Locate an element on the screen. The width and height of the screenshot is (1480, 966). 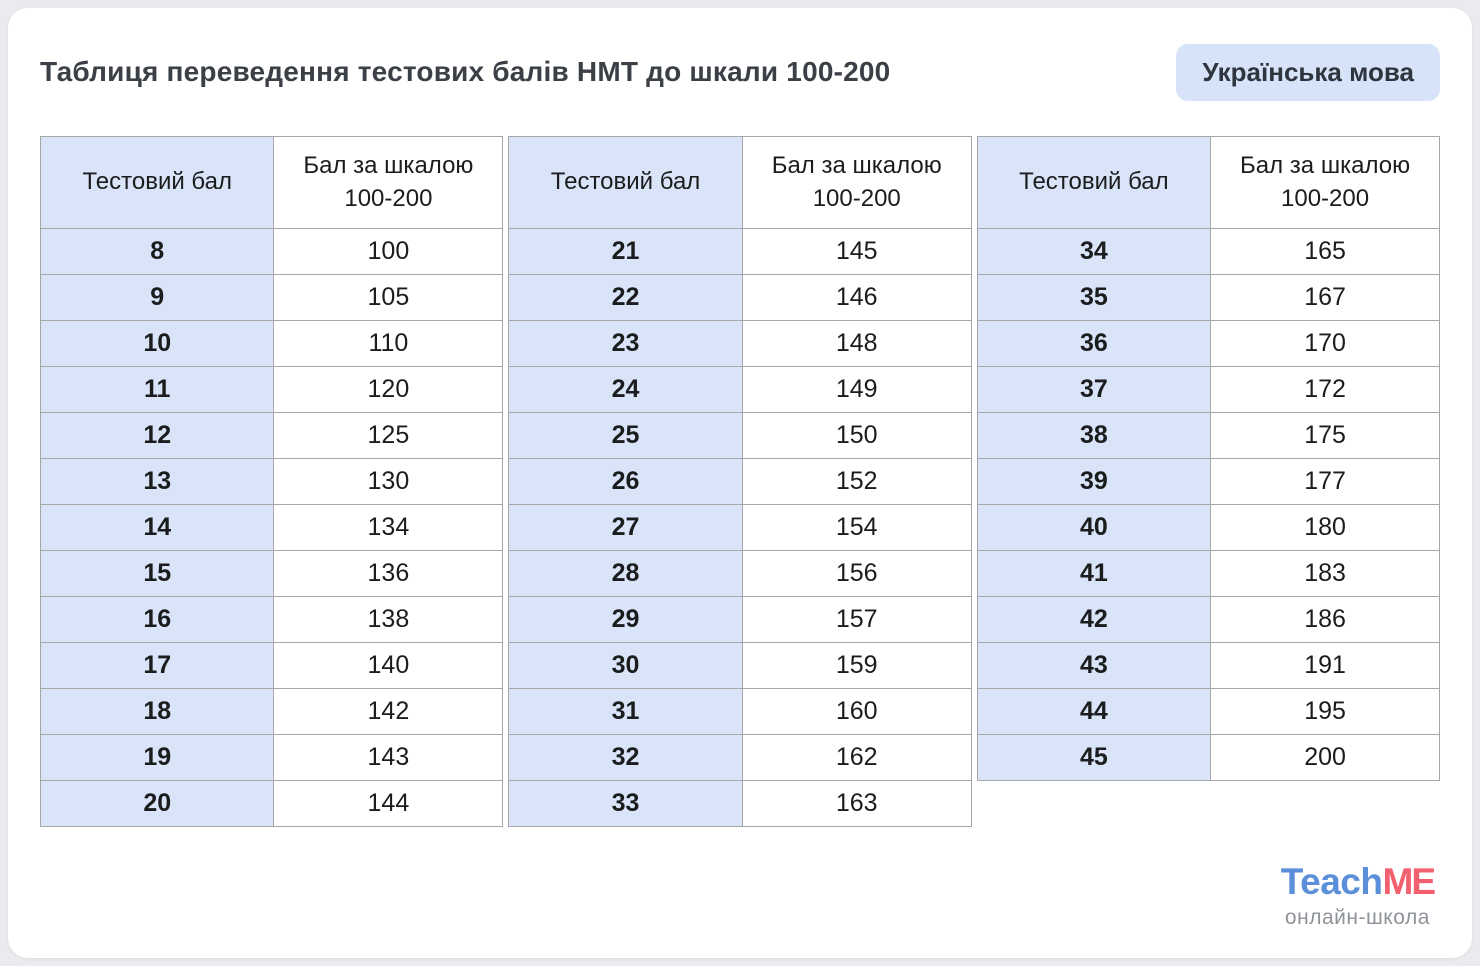
teachme-logo: TeachME онлайн-школа is located at coordinates (1358, 896).